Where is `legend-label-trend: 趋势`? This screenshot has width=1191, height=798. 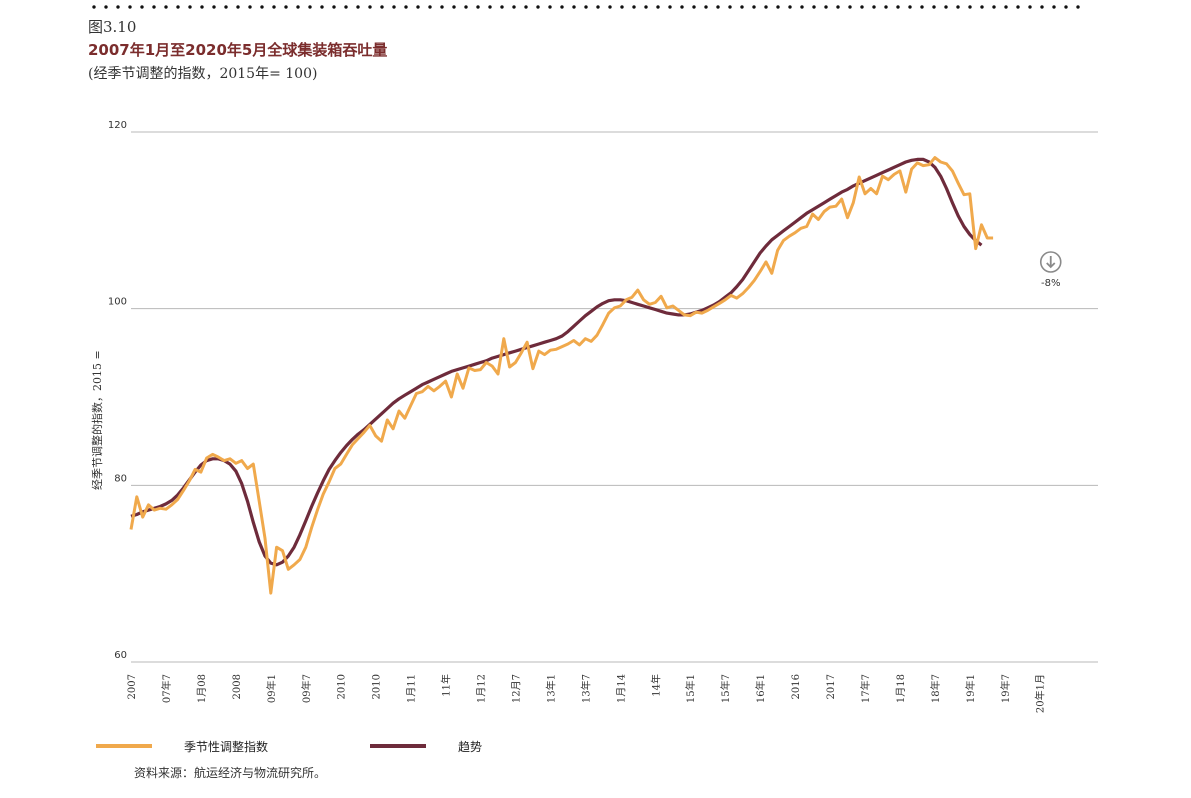
legend-label-trend: 趋势 is located at coordinates (470, 746).